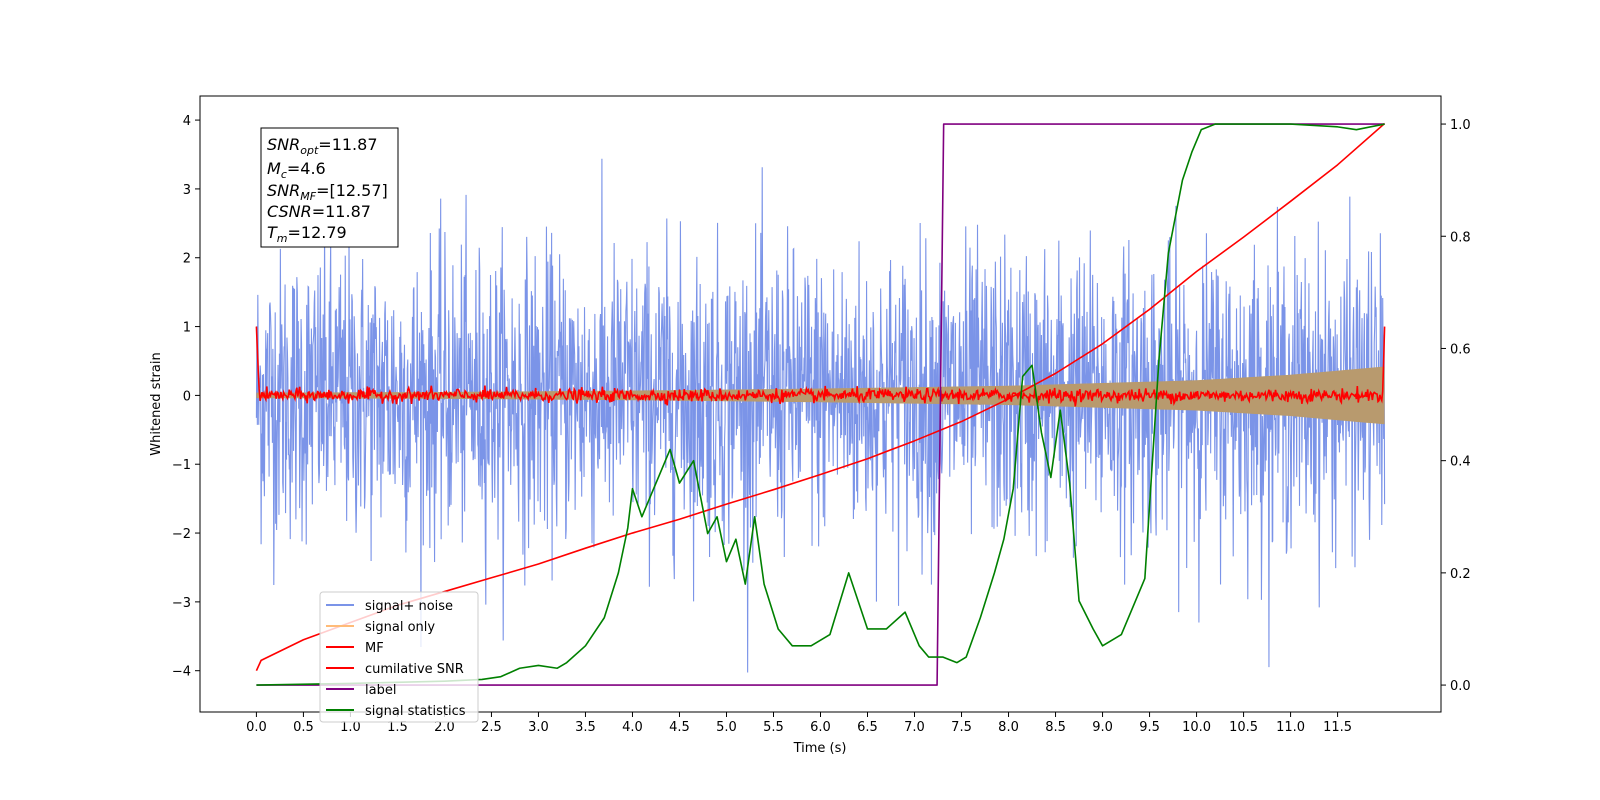 The height and width of the screenshot is (800, 1600). What do you see at coordinates (1460, 686) in the screenshot?
I see `y2-tick-label: 0.0` at bounding box center [1460, 686].